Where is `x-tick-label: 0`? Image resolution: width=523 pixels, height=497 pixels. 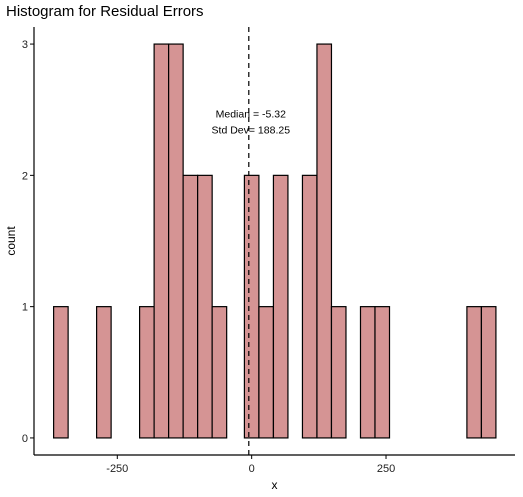 x-tick-label: 0 is located at coordinates (252, 469).